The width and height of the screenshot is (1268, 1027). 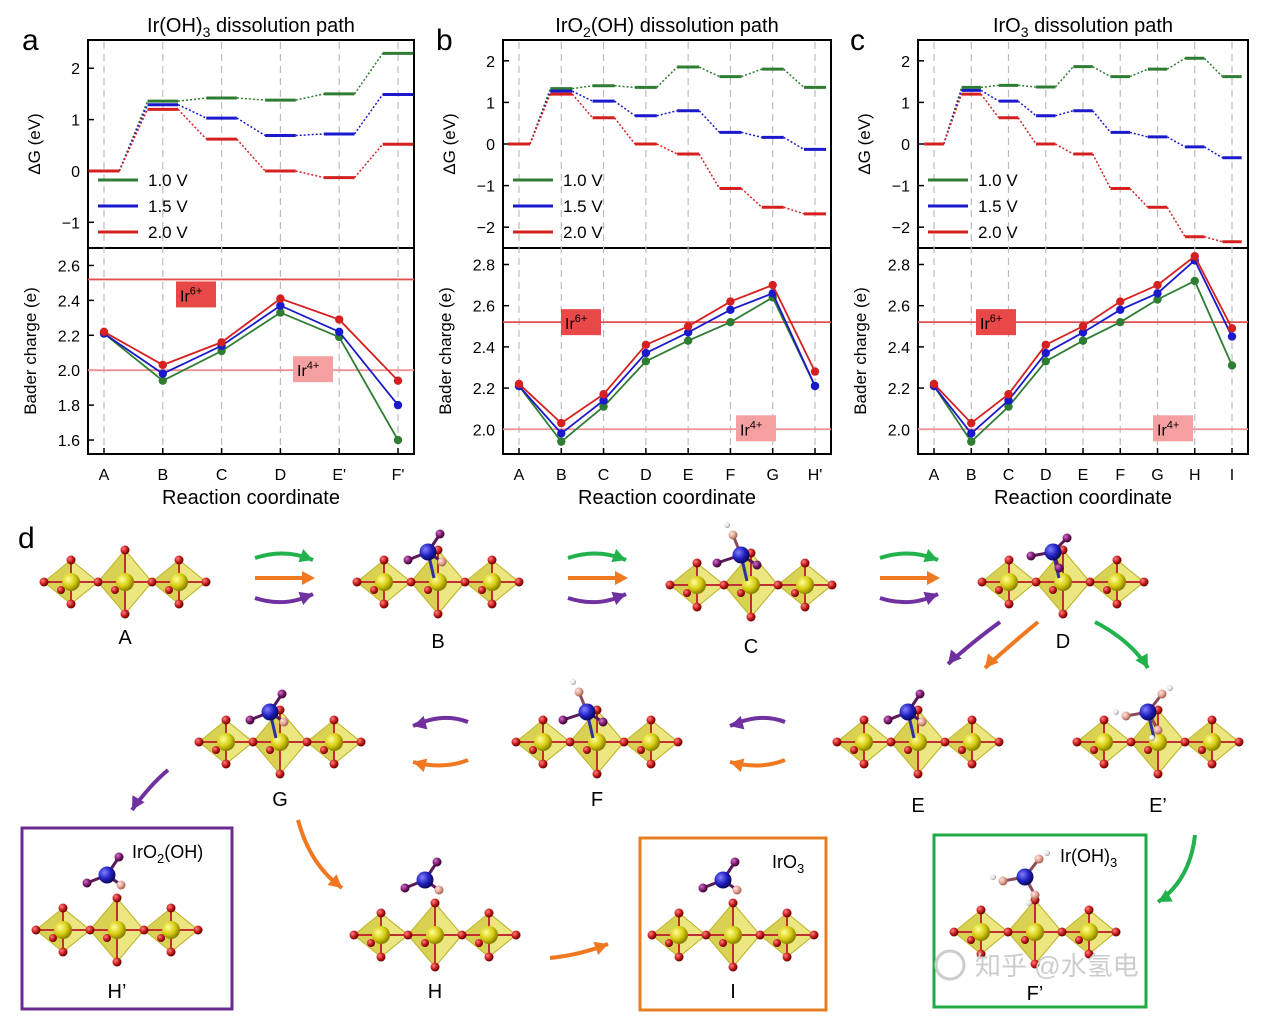 I want to click on x-tick-label: E, so click(x=1083, y=475).